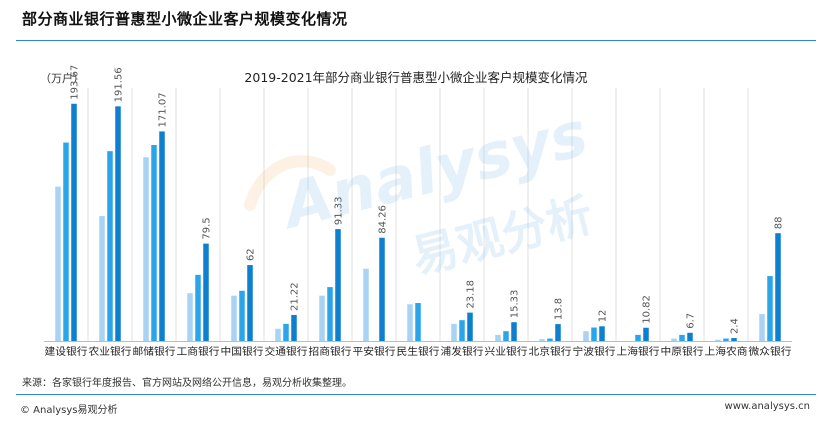 The image size is (832, 424). What do you see at coordinates (416, 40) in the screenshot?
I see `title-divider` at bounding box center [416, 40].